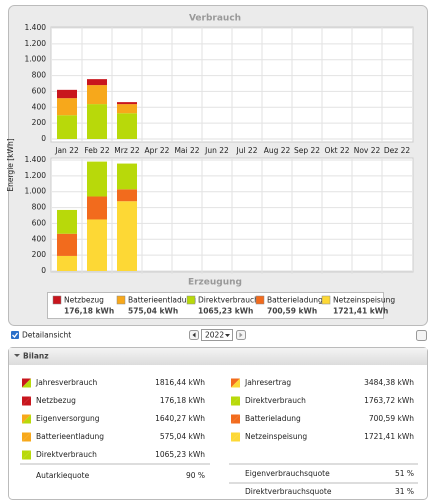 The width and height of the screenshot is (431, 504). I want to click on x-tick-label: Sep 22, so click(307, 150).